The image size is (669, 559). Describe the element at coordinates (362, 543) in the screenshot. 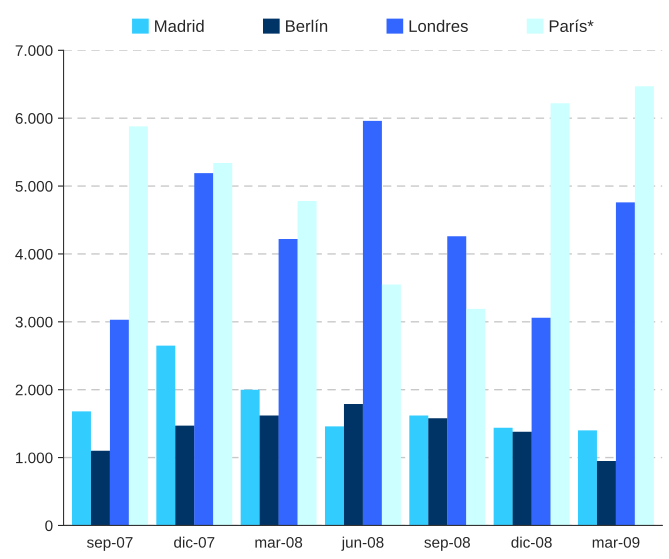

I see `x-tick-label: jun-08` at that location.